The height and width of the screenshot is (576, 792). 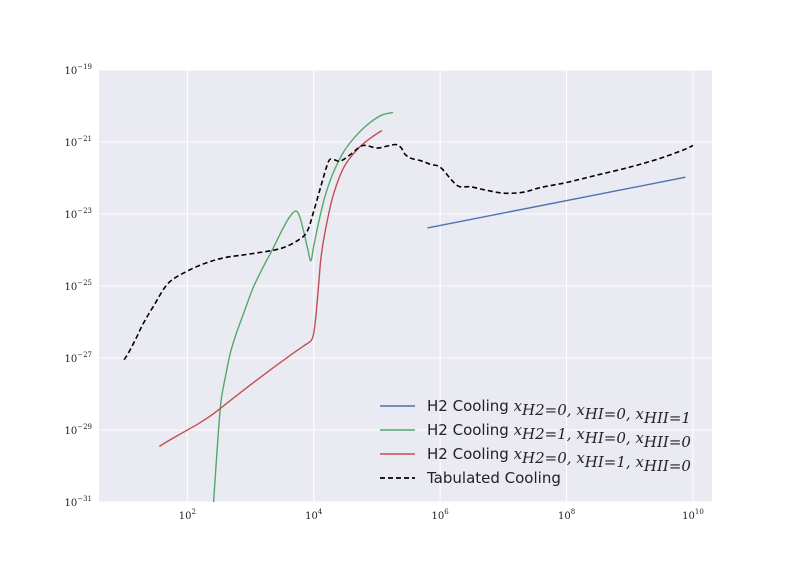 What do you see at coordinates (446, 512) in the screenshot?
I see `x-tick-exponent: 6` at bounding box center [446, 512].